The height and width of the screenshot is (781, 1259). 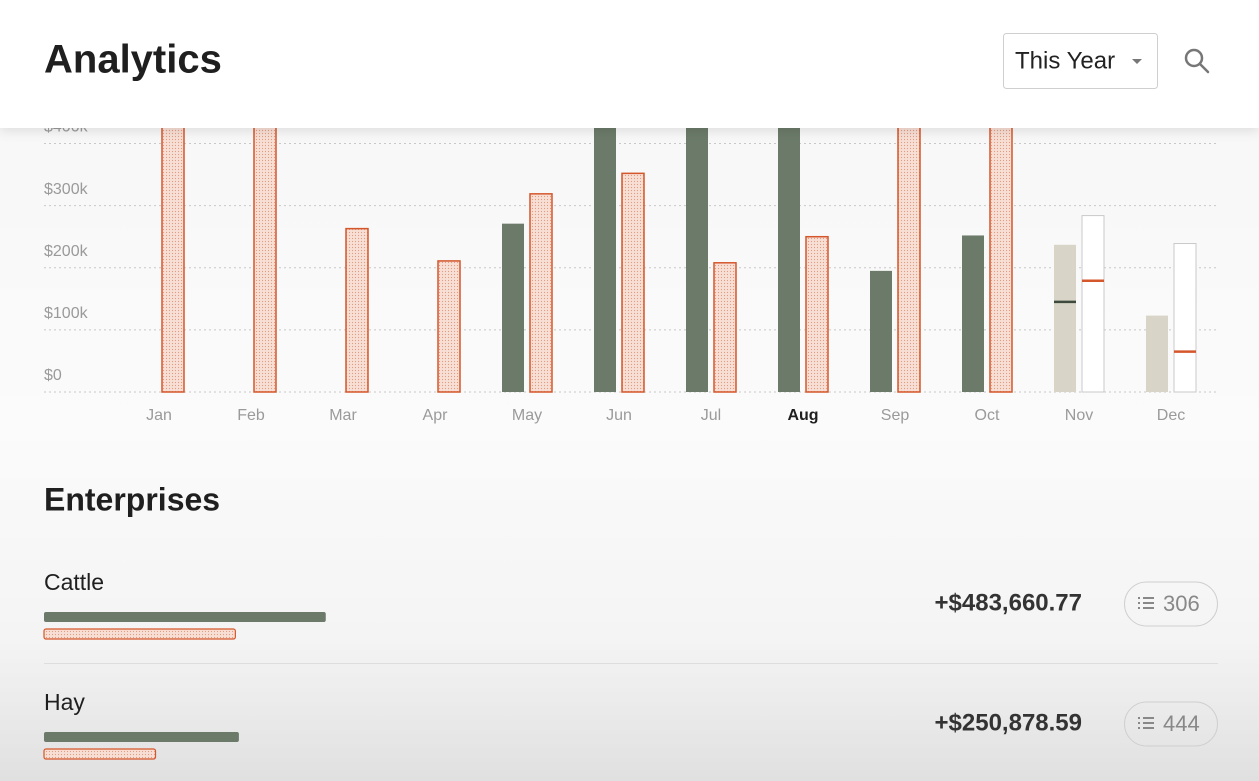 What do you see at coordinates (1079, 415) in the screenshot?
I see `x-tick-label: Nov` at bounding box center [1079, 415].